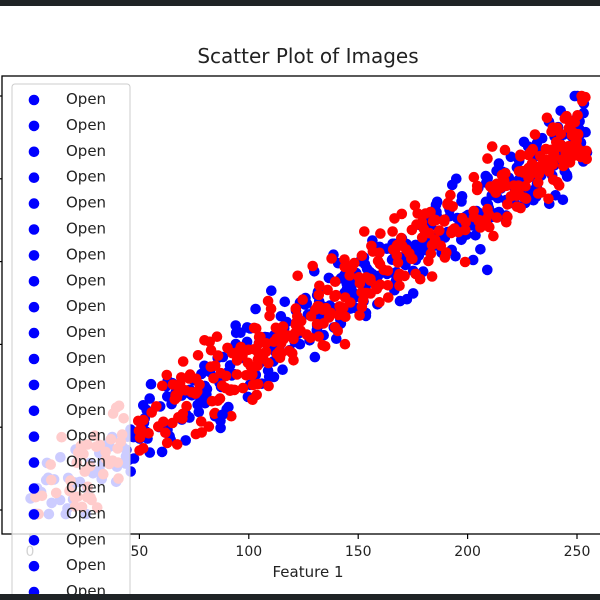 The width and height of the screenshot is (600, 600). I want to click on x-tick-label: 150, so click(358, 552).